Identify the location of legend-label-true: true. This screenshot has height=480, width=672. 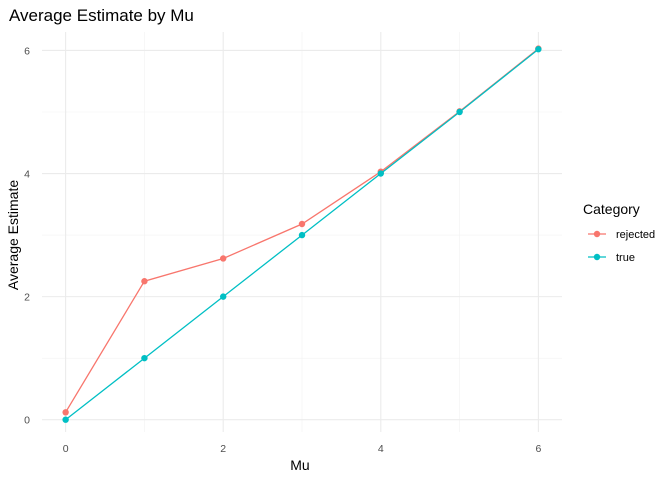
(625, 258).